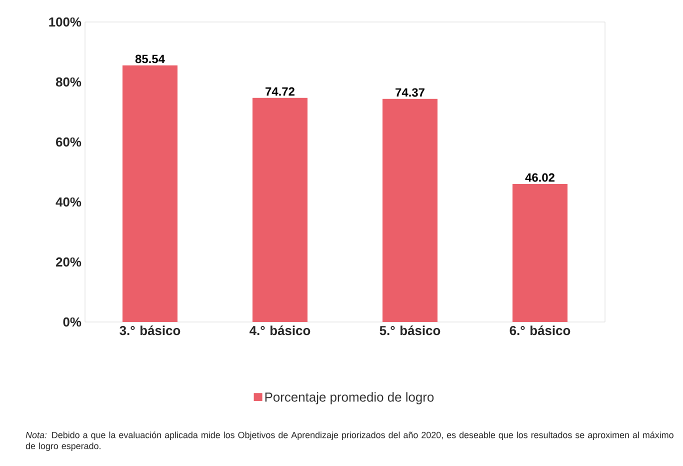 The height and width of the screenshot is (466, 683). Describe the element at coordinates (69, 142) in the screenshot. I see `y-tick-label: 60%` at that location.